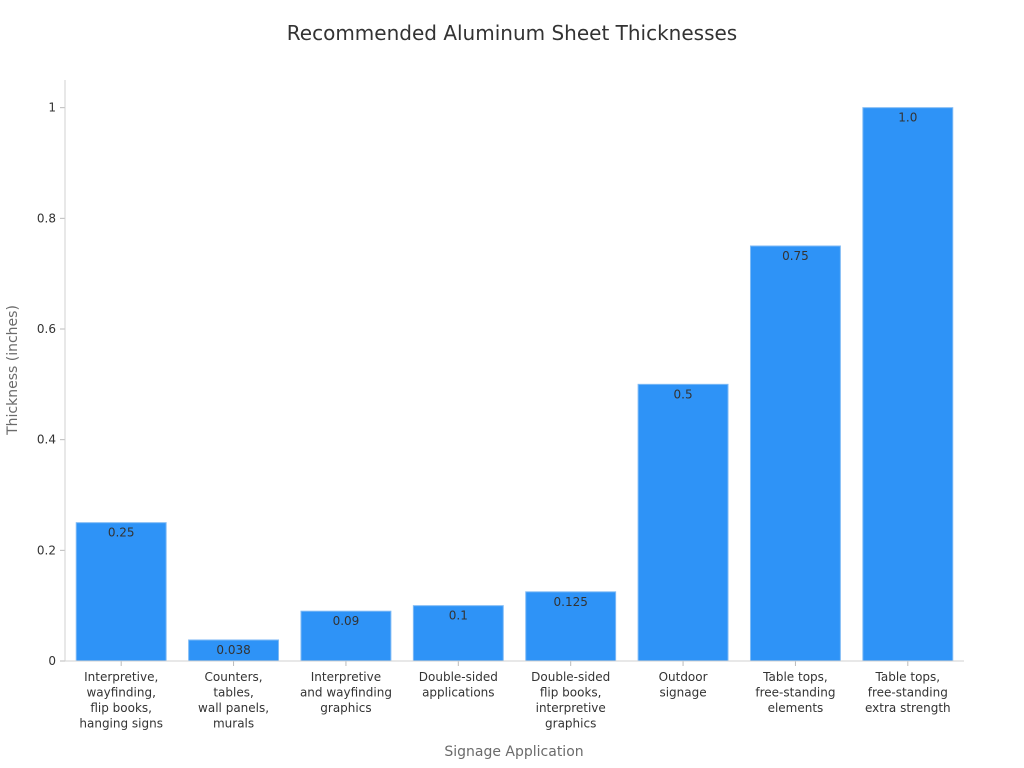 The width and height of the screenshot is (1024, 768). What do you see at coordinates (13, 370) in the screenshot?
I see `y-axis-label: Thickness (inches)` at bounding box center [13, 370].